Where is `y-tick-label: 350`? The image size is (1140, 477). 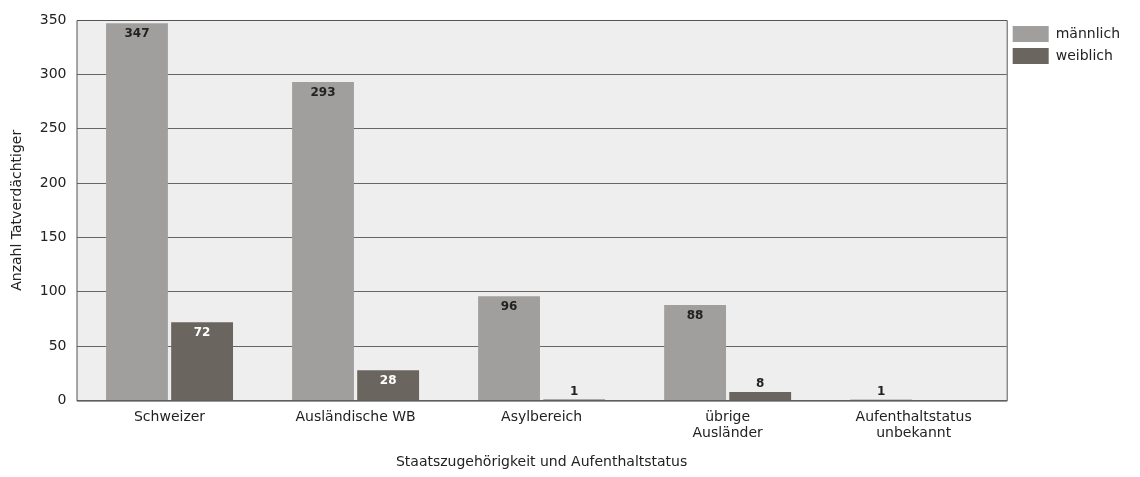 y-tick-label: 350 is located at coordinates (53, 18).